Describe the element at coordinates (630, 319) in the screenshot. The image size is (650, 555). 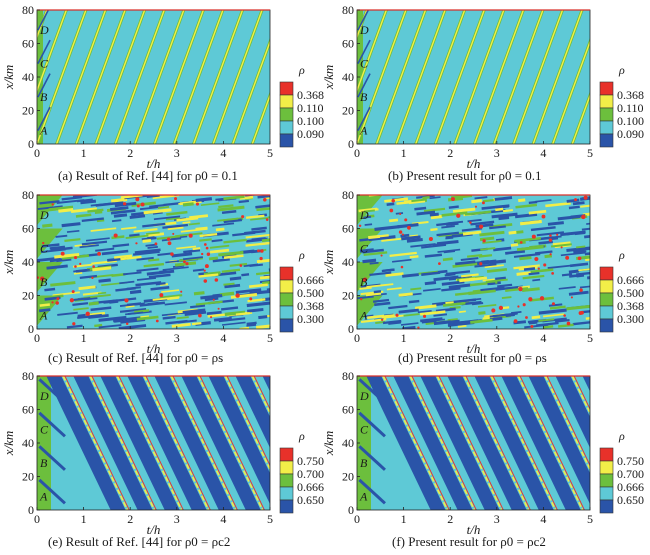
I see `legend-value: 0.300` at that location.